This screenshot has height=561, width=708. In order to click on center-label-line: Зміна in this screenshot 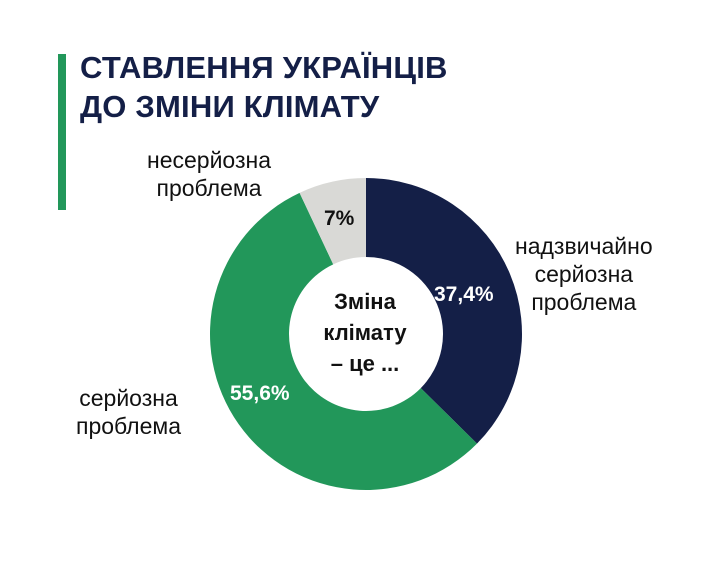, I will do `click(365, 301)`.